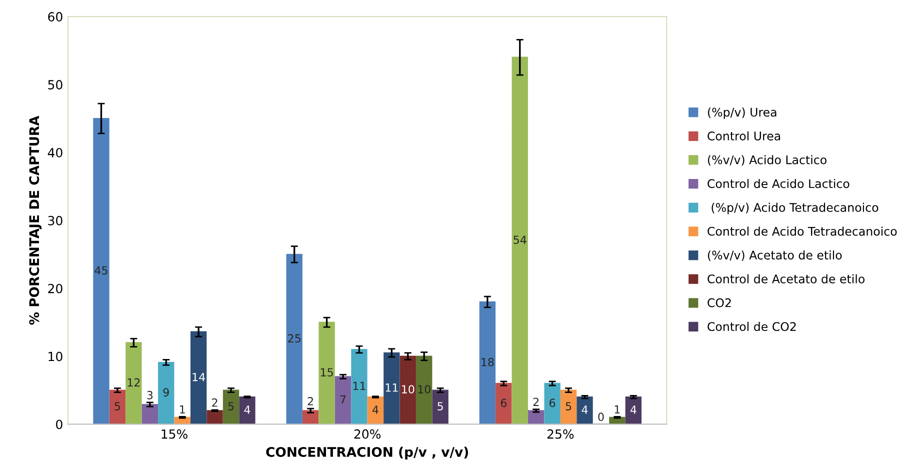 Image resolution: width=907 pixels, height=474 pixels. Describe the element at coordinates (326, 372) in the screenshot. I see `data-label: 15` at that location.